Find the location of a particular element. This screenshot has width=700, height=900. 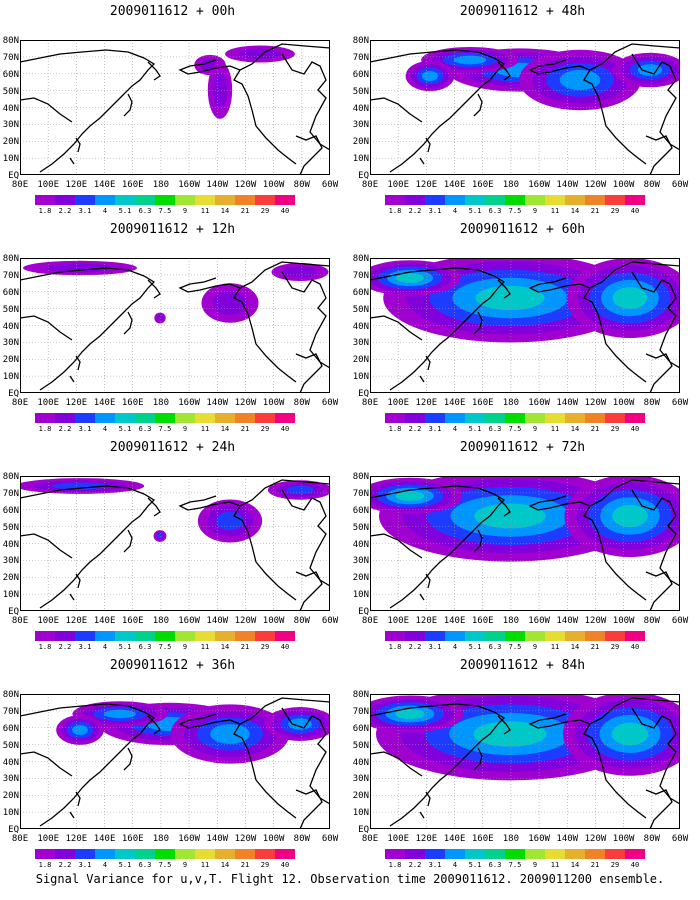

longitude-label: 60W is located at coordinates (680, 403).